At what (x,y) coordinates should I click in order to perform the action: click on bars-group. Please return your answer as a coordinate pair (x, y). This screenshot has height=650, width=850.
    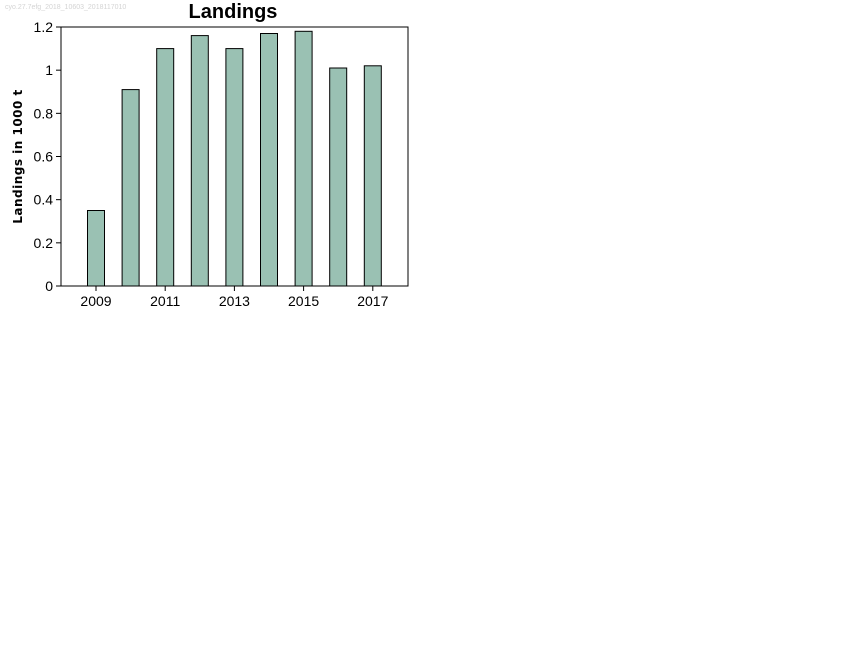
    Looking at the image, I should click on (234, 158).